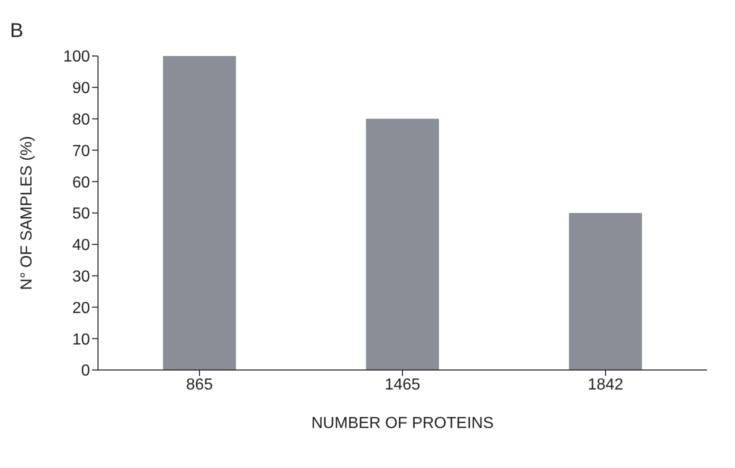 This screenshot has height=468, width=735. I want to click on y-tick-label: 60, so click(81, 183).